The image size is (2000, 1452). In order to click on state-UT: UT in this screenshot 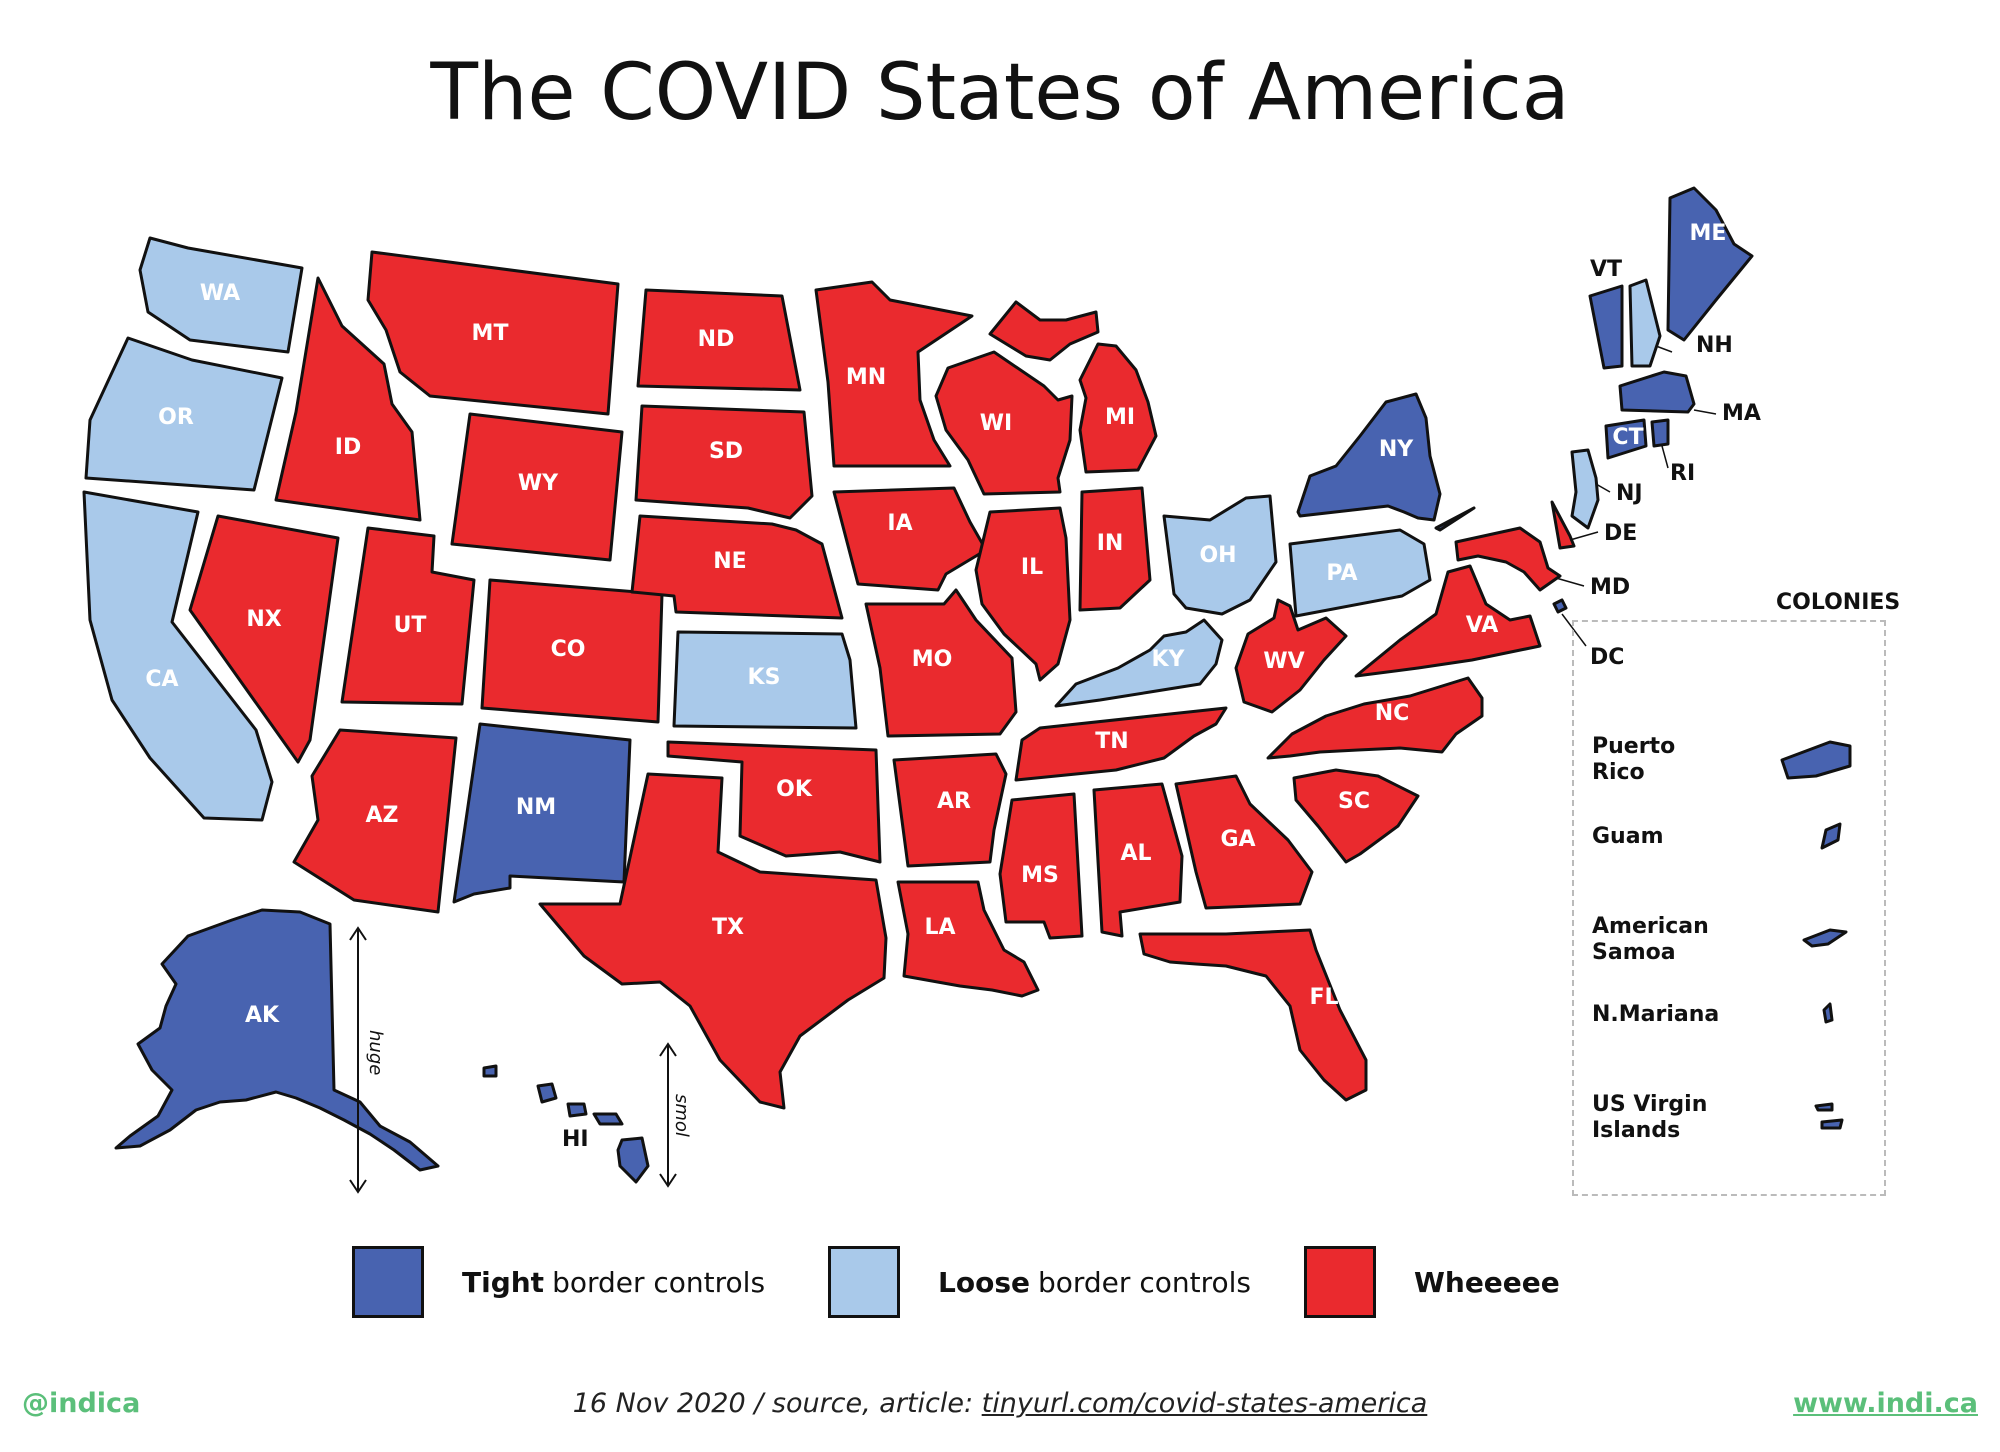, I will do `click(408, 616)`.